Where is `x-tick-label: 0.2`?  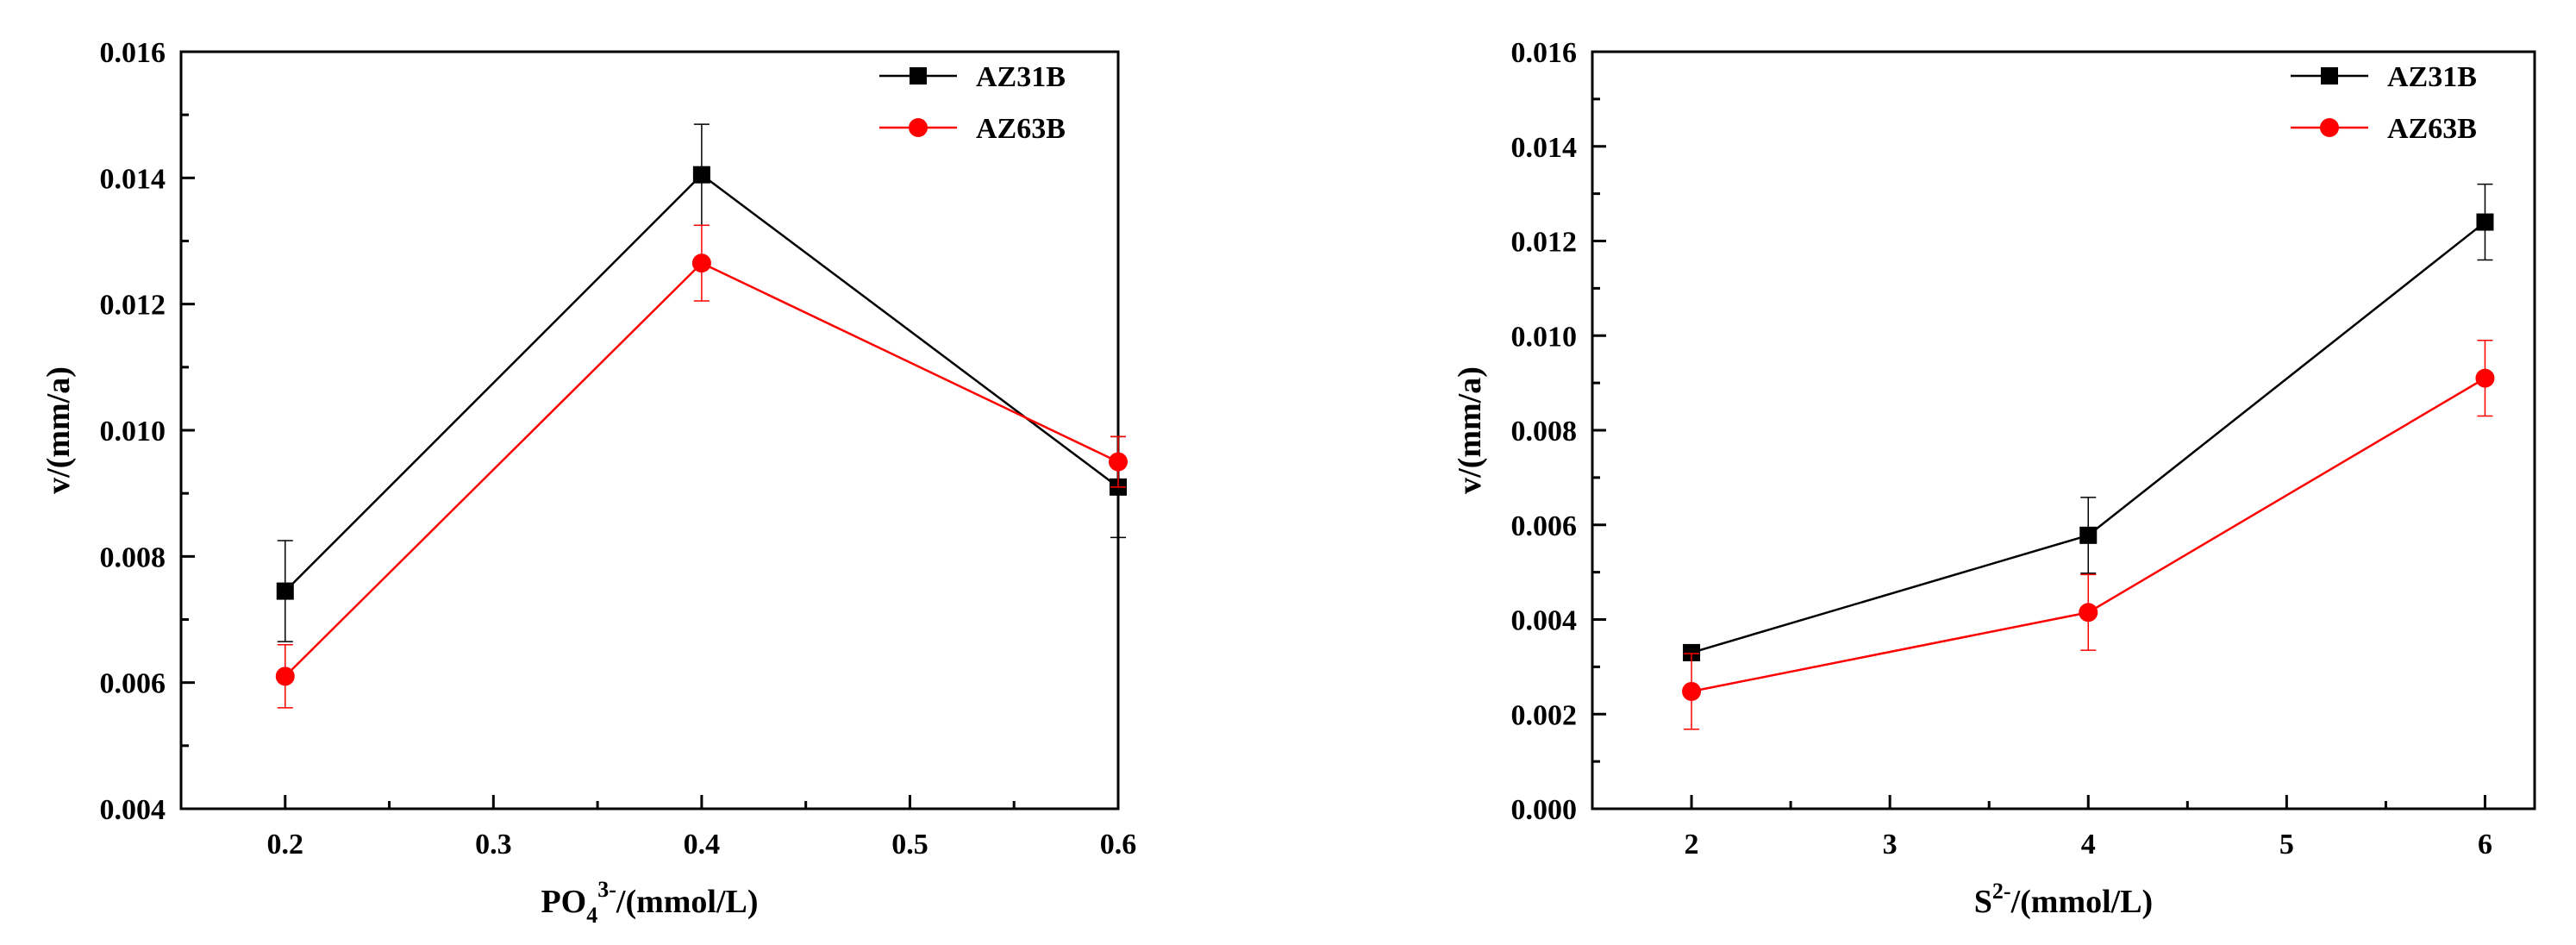 x-tick-label: 0.2 is located at coordinates (285, 845).